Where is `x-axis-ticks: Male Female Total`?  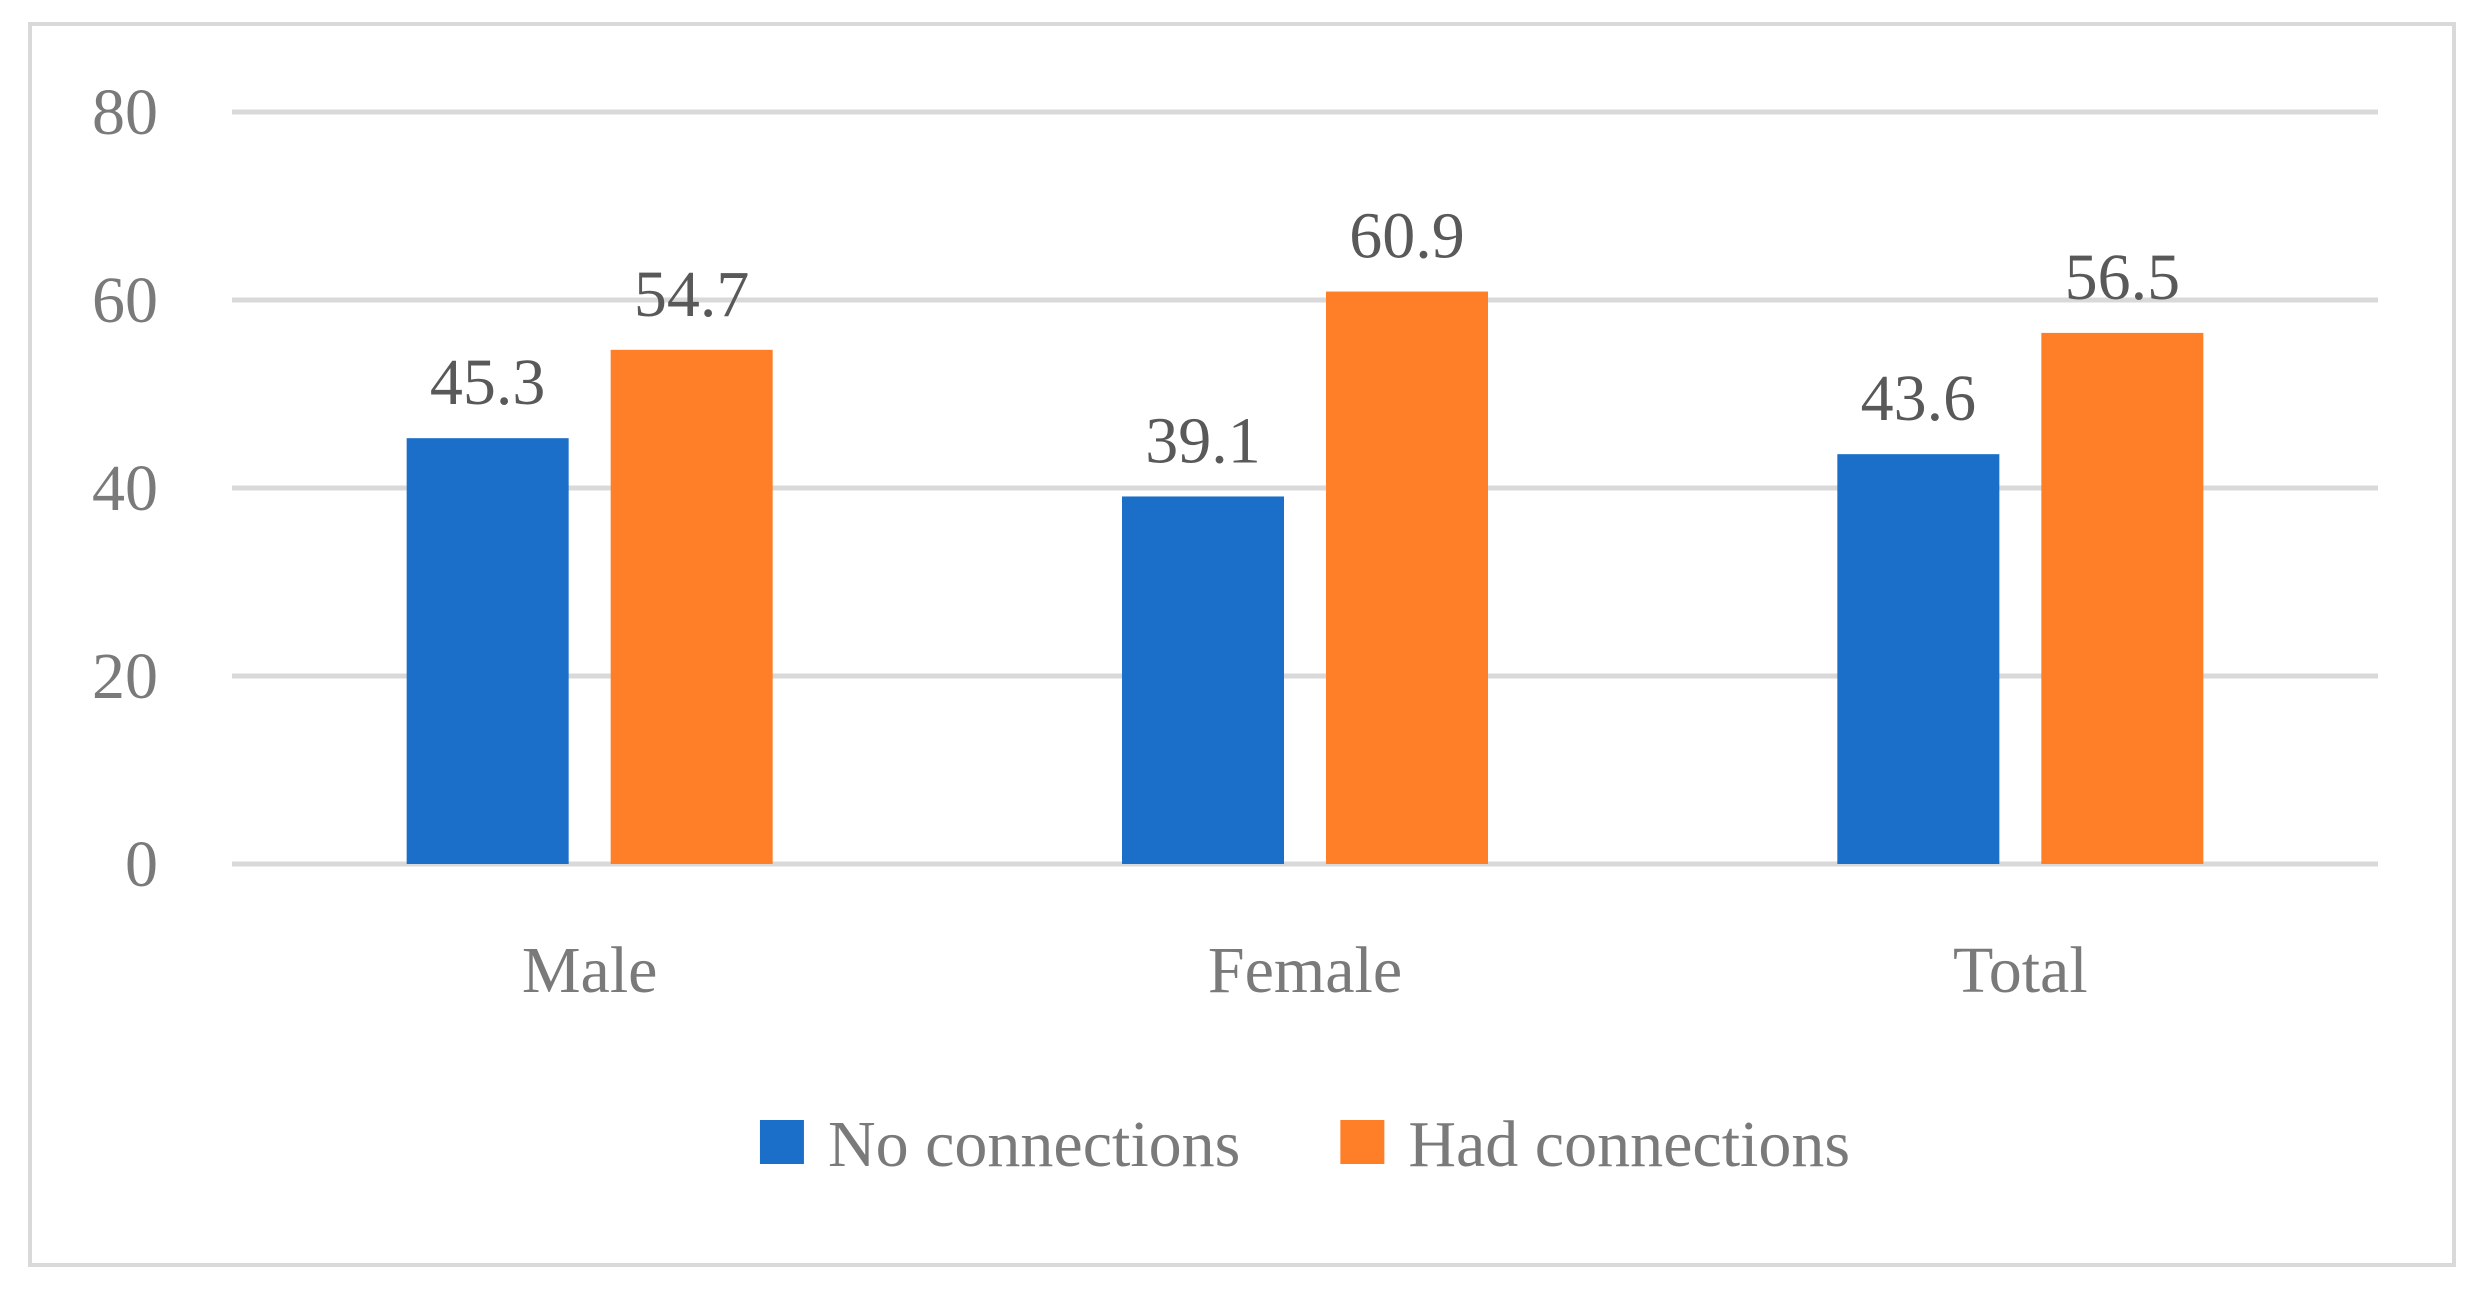 x-axis-ticks: Male Female Total is located at coordinates (1305, 970).